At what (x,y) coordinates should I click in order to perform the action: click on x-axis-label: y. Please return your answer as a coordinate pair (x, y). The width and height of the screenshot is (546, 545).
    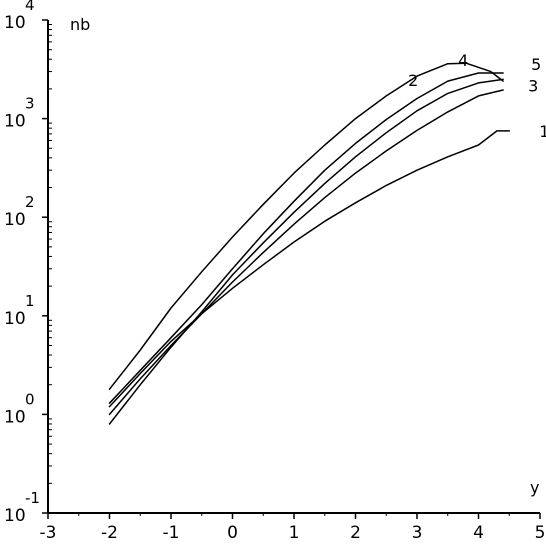
    Looking at the image, I should click on (534, 487).